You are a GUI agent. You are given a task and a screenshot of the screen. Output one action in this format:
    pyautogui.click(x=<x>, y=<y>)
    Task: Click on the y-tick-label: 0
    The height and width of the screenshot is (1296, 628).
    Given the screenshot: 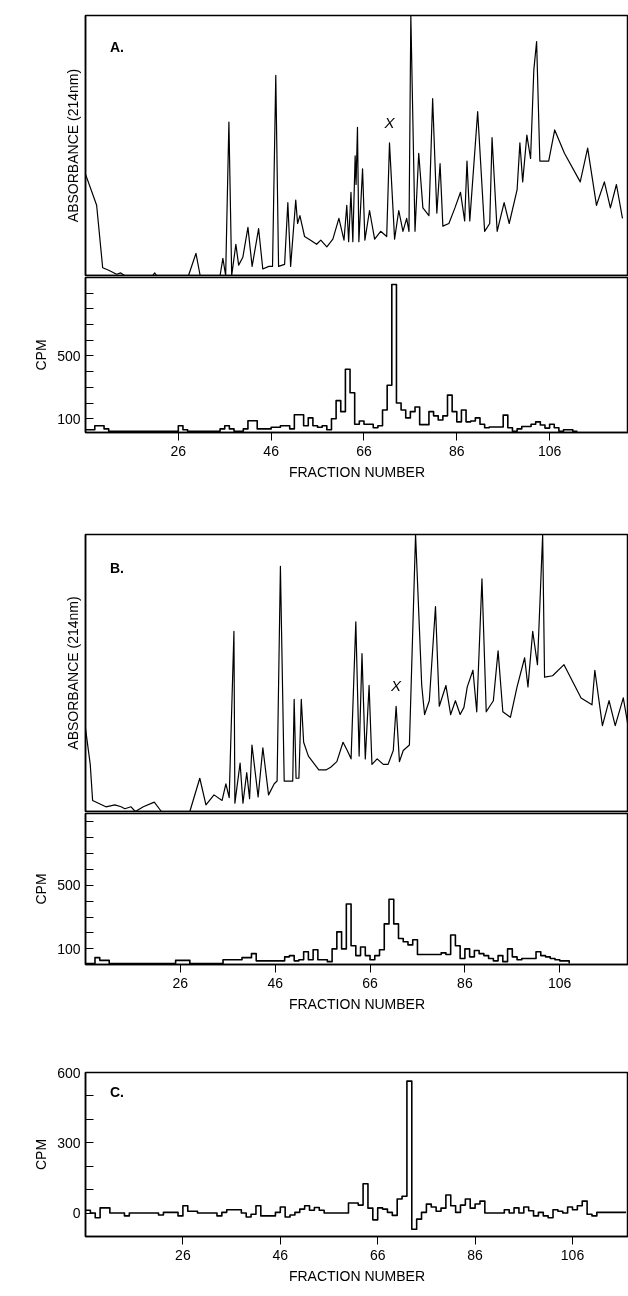 What is the action you would take?
    pyautogui.click(x=76, y=1213)
    